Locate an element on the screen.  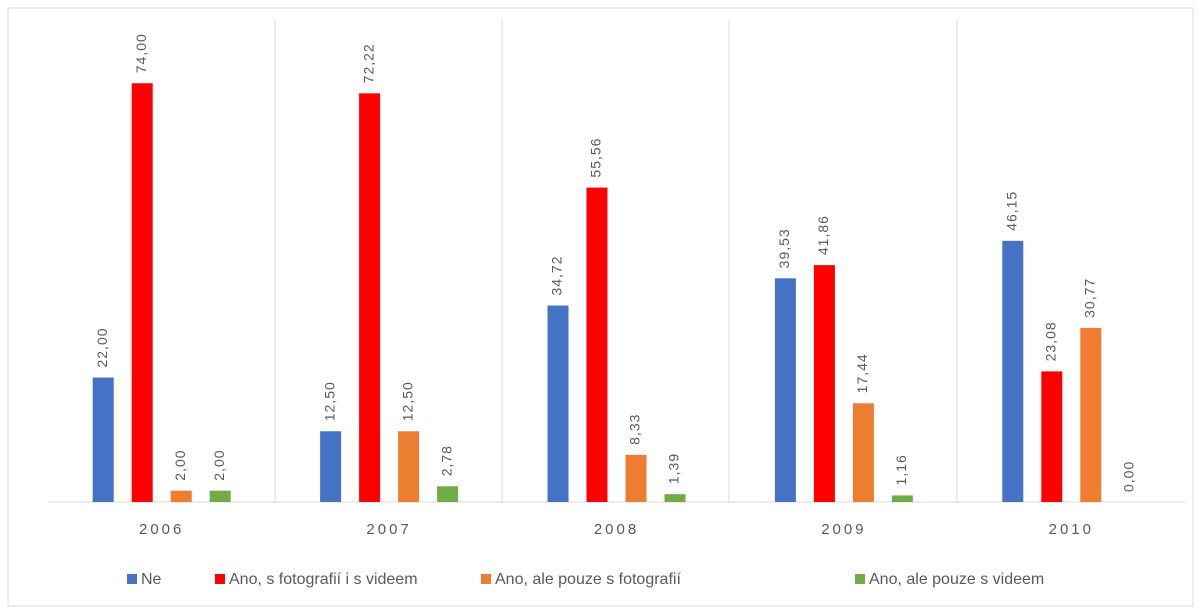
data-label: 72,22 is located at coordinates (368, 63).